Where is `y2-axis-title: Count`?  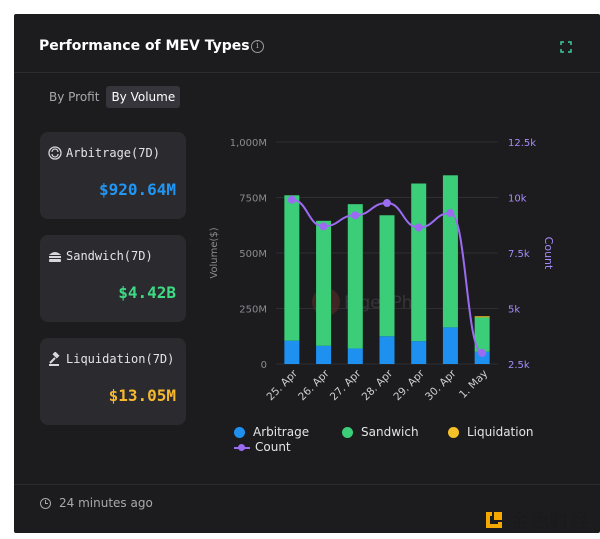 y2-axis-title: Count is located at coordinates (548, 253).